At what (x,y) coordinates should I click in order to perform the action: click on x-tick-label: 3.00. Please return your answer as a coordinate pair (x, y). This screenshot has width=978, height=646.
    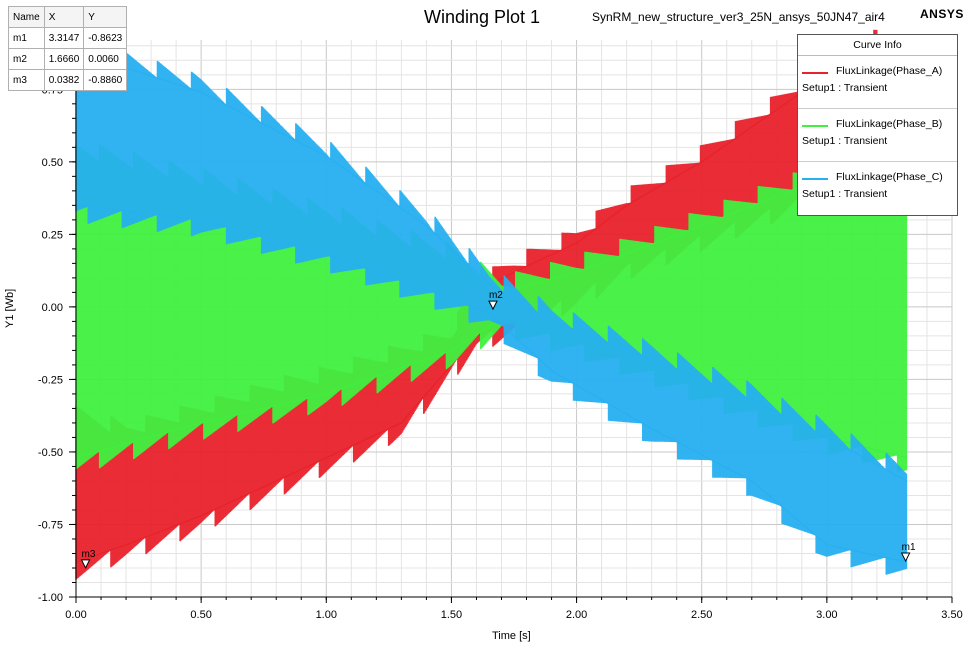
    Looking at the image, I should click on (826, 615).